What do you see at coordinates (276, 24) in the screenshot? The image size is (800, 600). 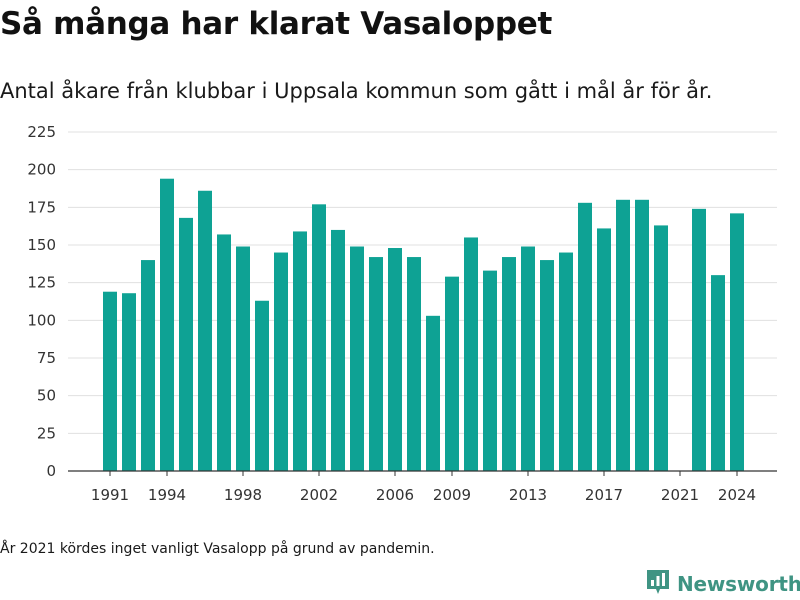 I see `chart-title: Så många har klarat Vasaloppet` at bounding box center [276, 24].